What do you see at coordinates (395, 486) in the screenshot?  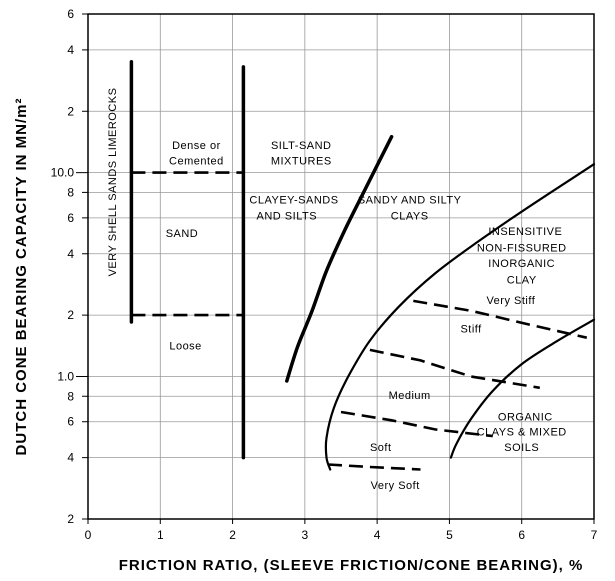 I see `region-label: Very Soft` at bounding box center [395, 486].